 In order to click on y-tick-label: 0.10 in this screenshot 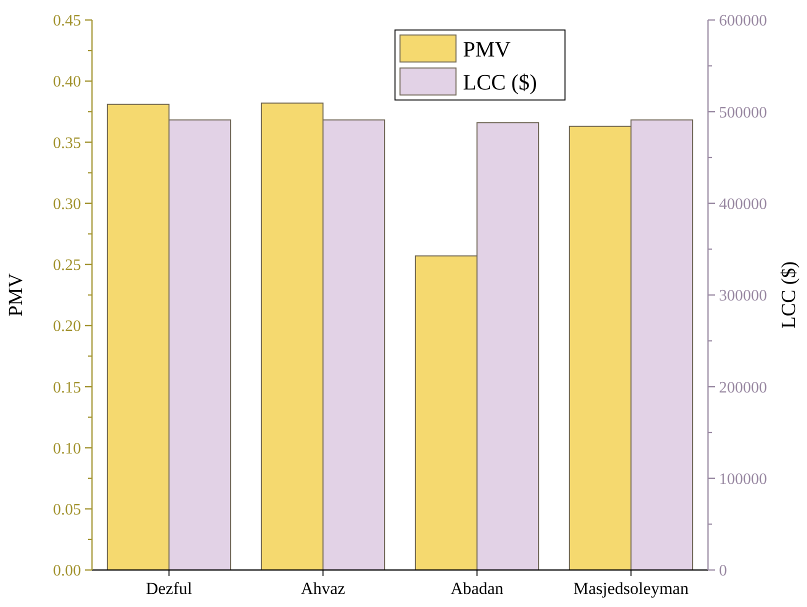, I will do `click(67, 449)`.